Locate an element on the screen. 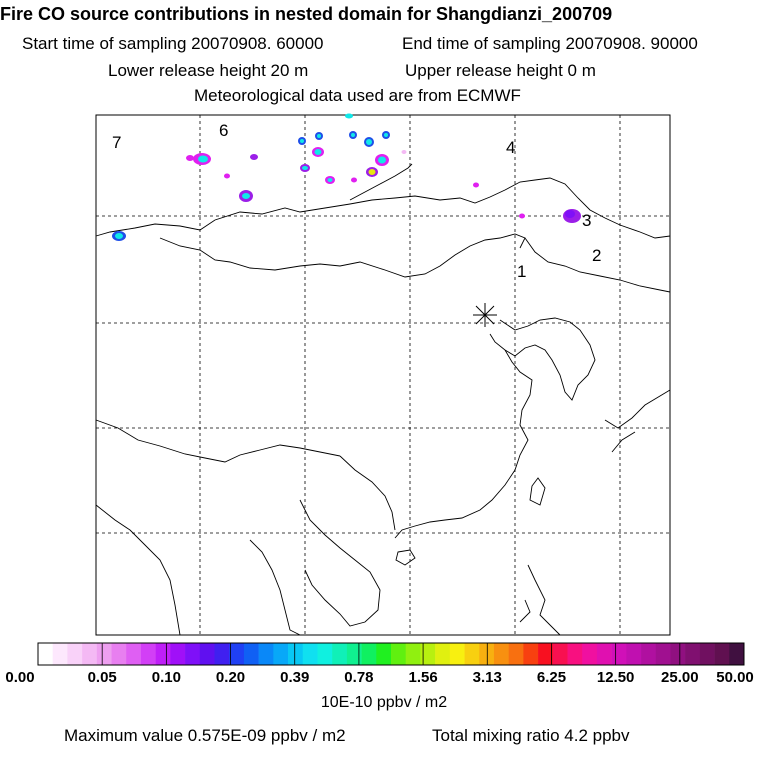  region-labels: 1 2 3 4 6 7 is located at coordinates (356, 201).